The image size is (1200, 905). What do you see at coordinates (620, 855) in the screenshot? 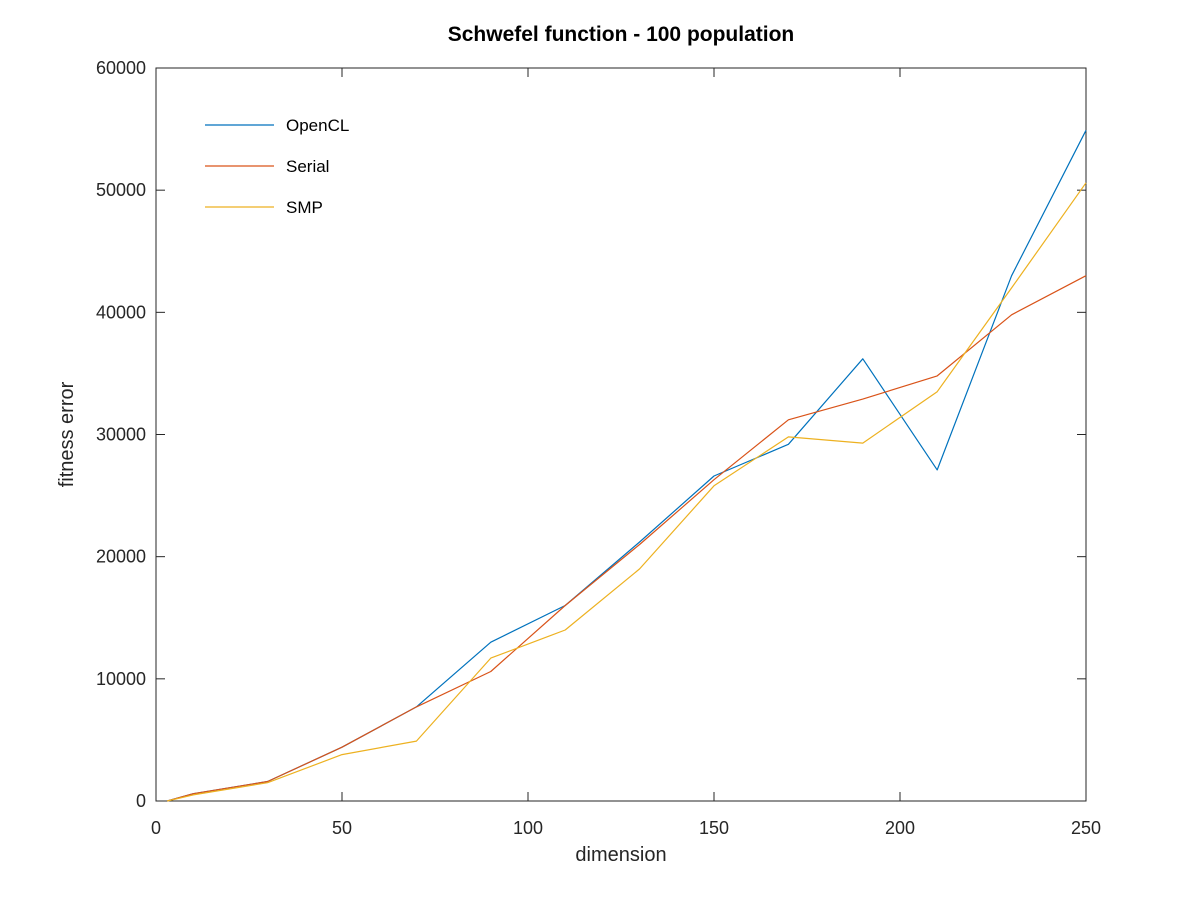
I see `x-axis-label: dimension` at bounding box center [620, 855].